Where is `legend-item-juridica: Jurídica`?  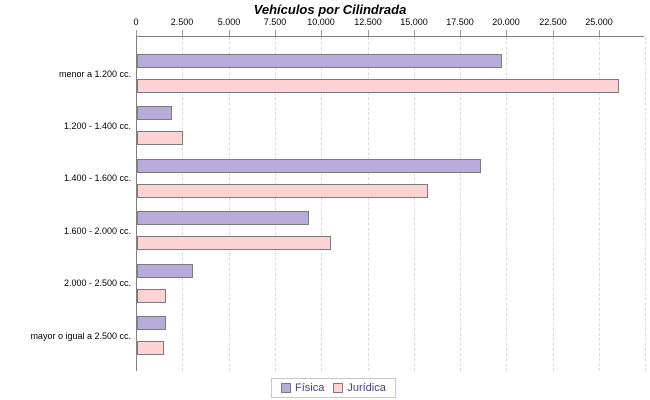 legend-item-juridica: Jurídica is located at coordinates (359, 388).